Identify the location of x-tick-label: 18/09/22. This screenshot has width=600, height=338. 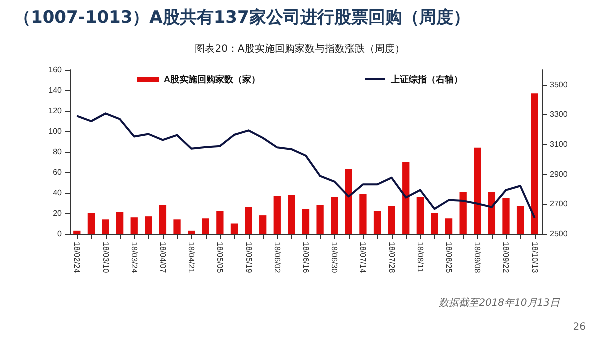
(506, 258).